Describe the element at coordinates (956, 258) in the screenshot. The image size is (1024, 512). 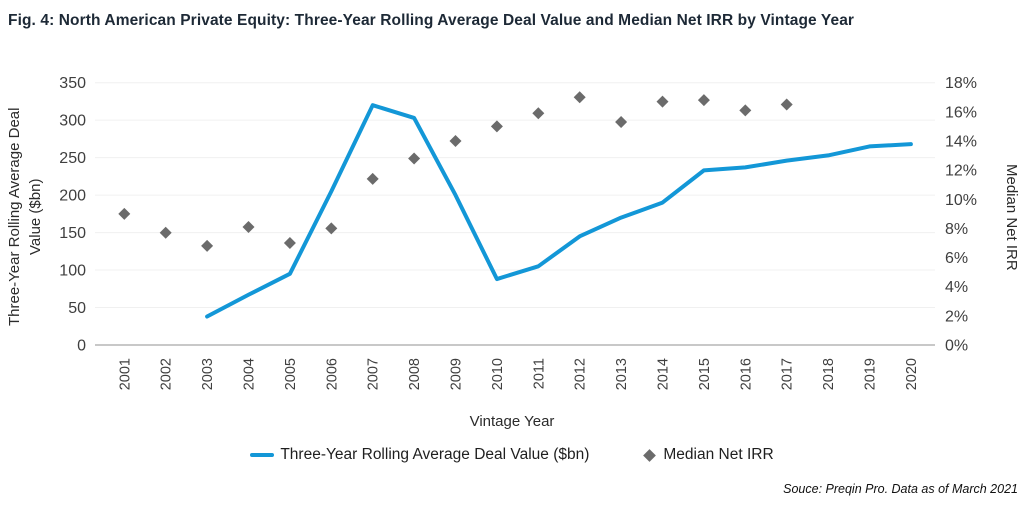
I see `right-axis-tick-label: 6%` at that location.